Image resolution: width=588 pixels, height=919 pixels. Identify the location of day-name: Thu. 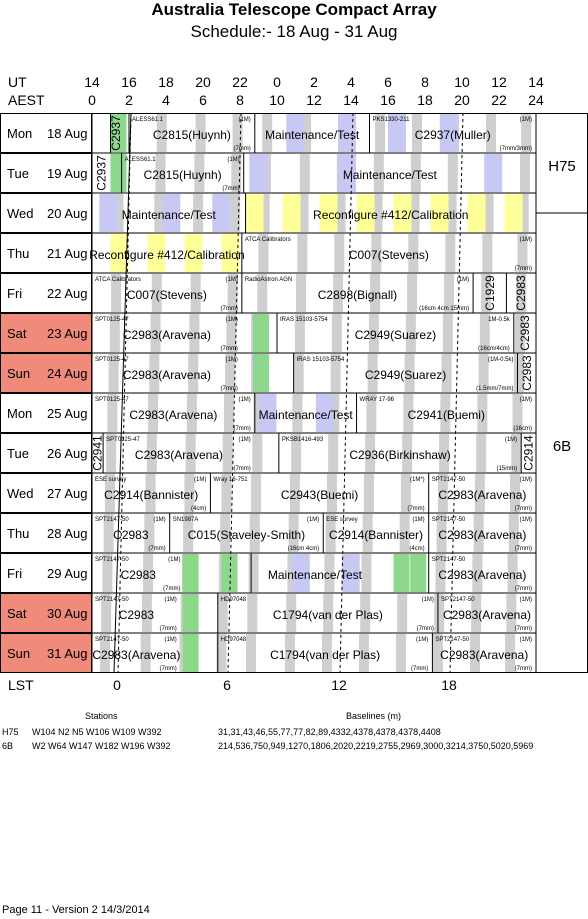
(18, 253).